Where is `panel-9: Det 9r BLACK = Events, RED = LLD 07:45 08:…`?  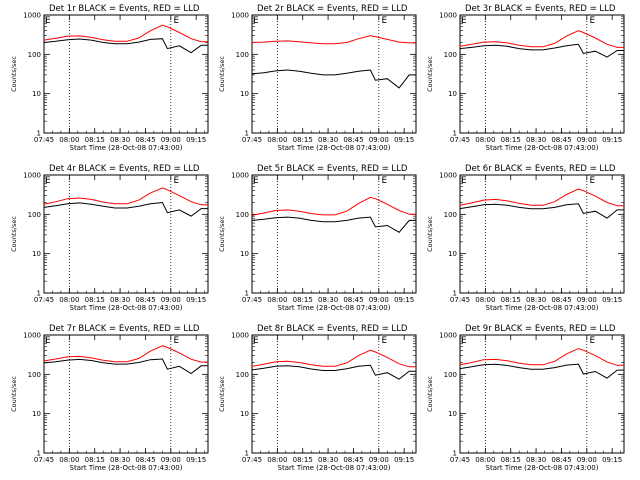 panel-9: Det 9r BLACK = Events, RED = LLD 07:45 08:… is located at coordinates (525, 398).